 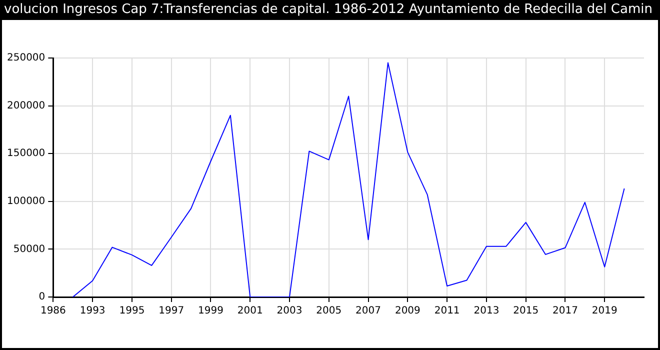 I want to click on y-tick-label: 0, so click(x=42, y=297).